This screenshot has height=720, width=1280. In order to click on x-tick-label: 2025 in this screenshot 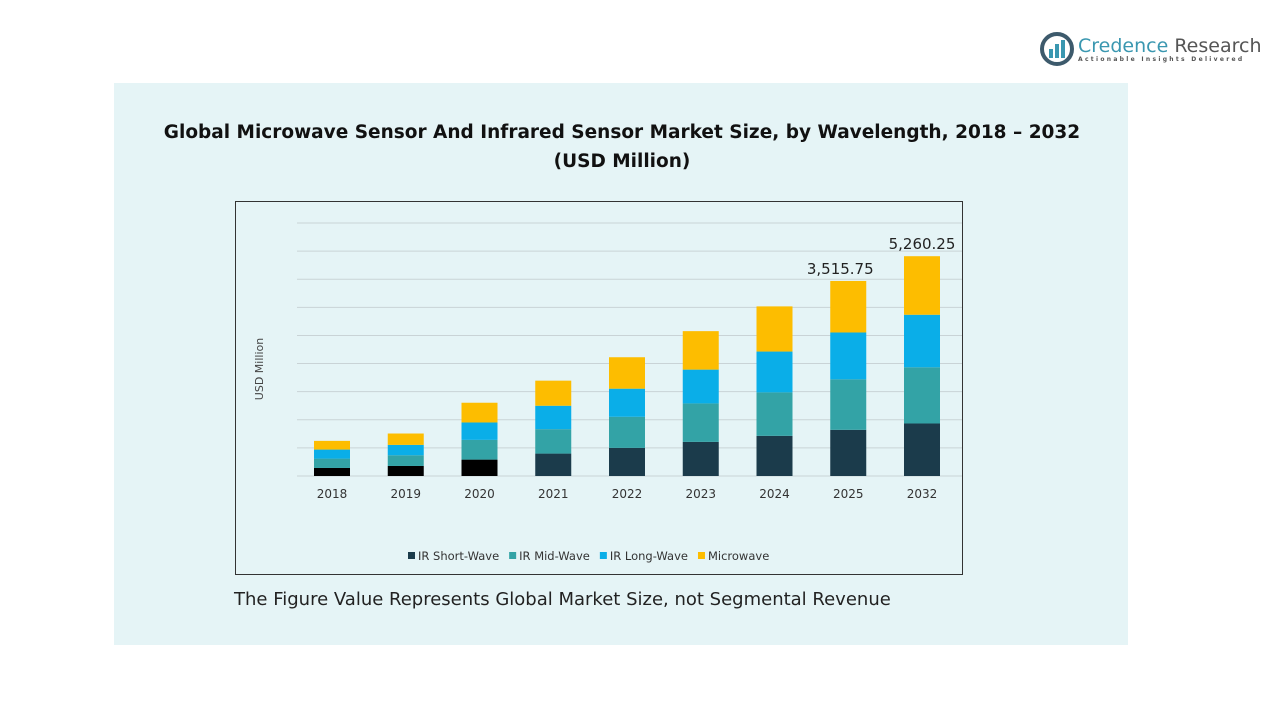, I will do `click(848, 494)`.